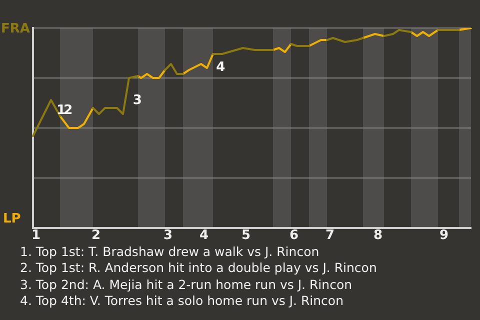  I want to click on x-tick-label: 7, so click(330, 236).